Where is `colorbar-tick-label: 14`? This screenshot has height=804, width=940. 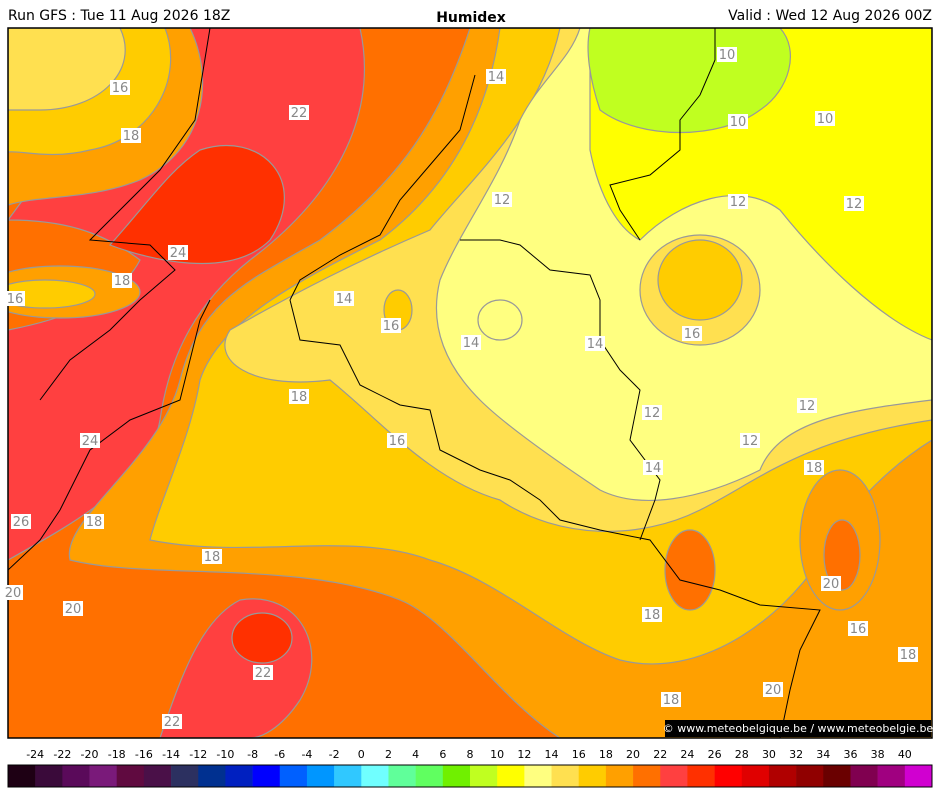 colorbar-tick-label: 14 is located at coordinates (552, 754).